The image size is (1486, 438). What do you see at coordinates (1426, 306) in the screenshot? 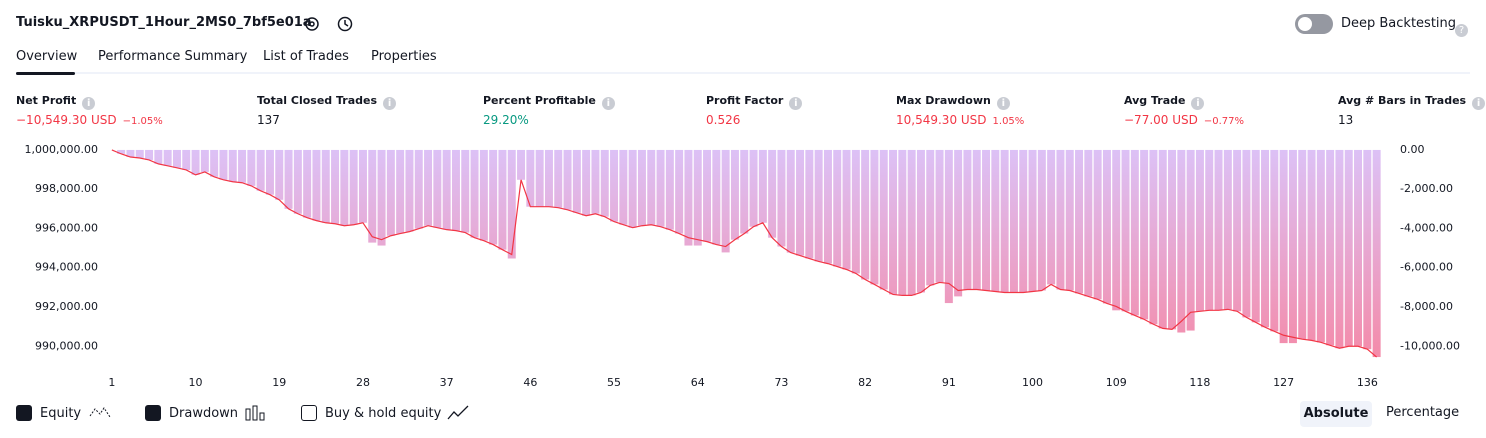
I see `y2-tick-label: -8,000.00` at bounding box center [1426, 306].